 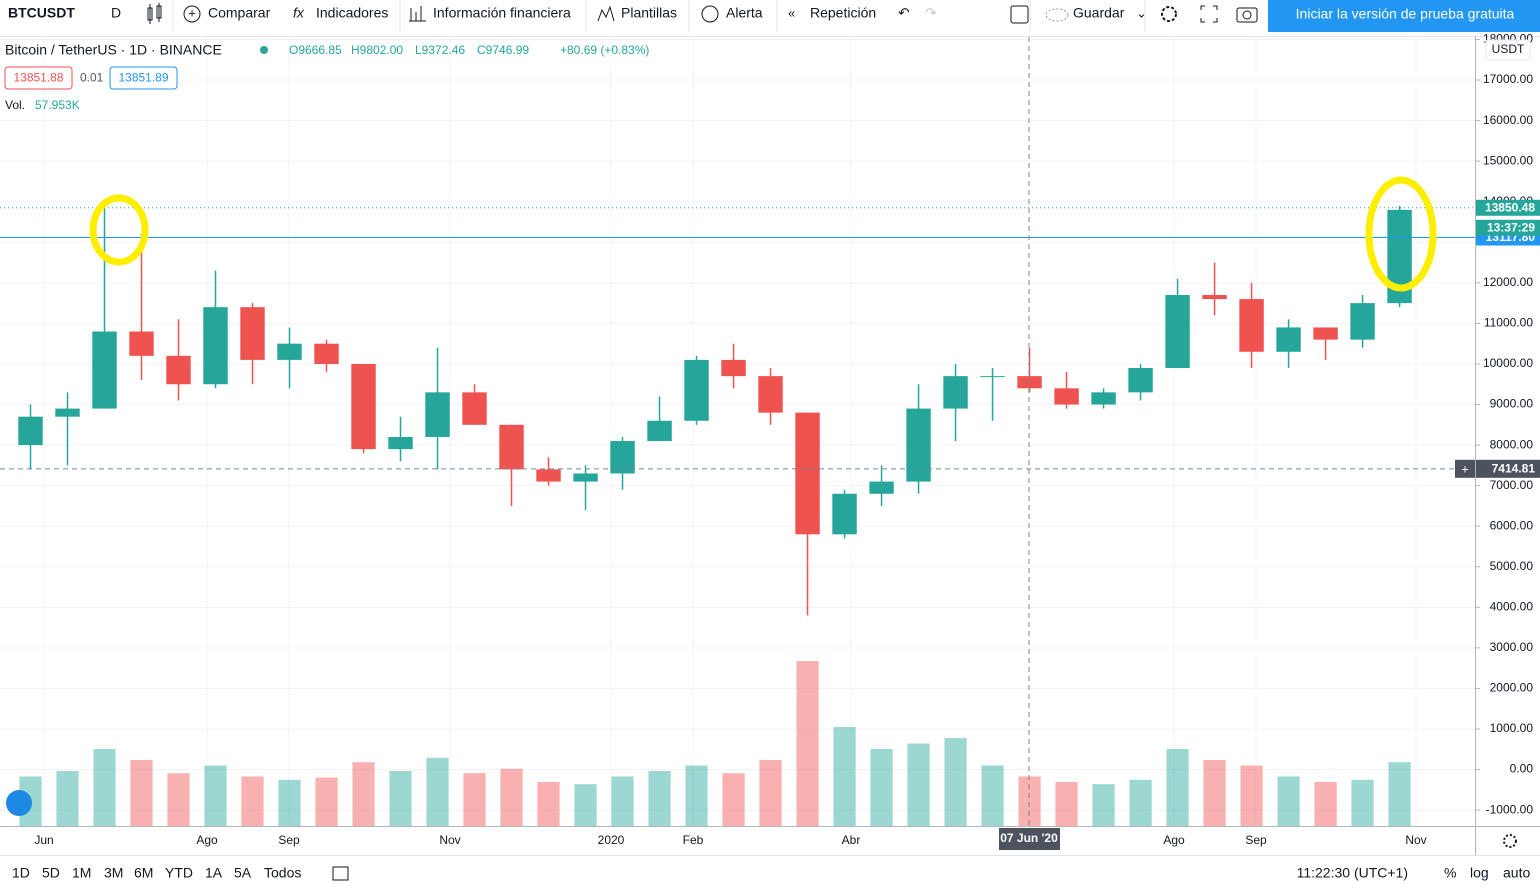 I want to click on trial-button: Iniciar la versión de prueba gratuita, so click(x=1405, y=14).